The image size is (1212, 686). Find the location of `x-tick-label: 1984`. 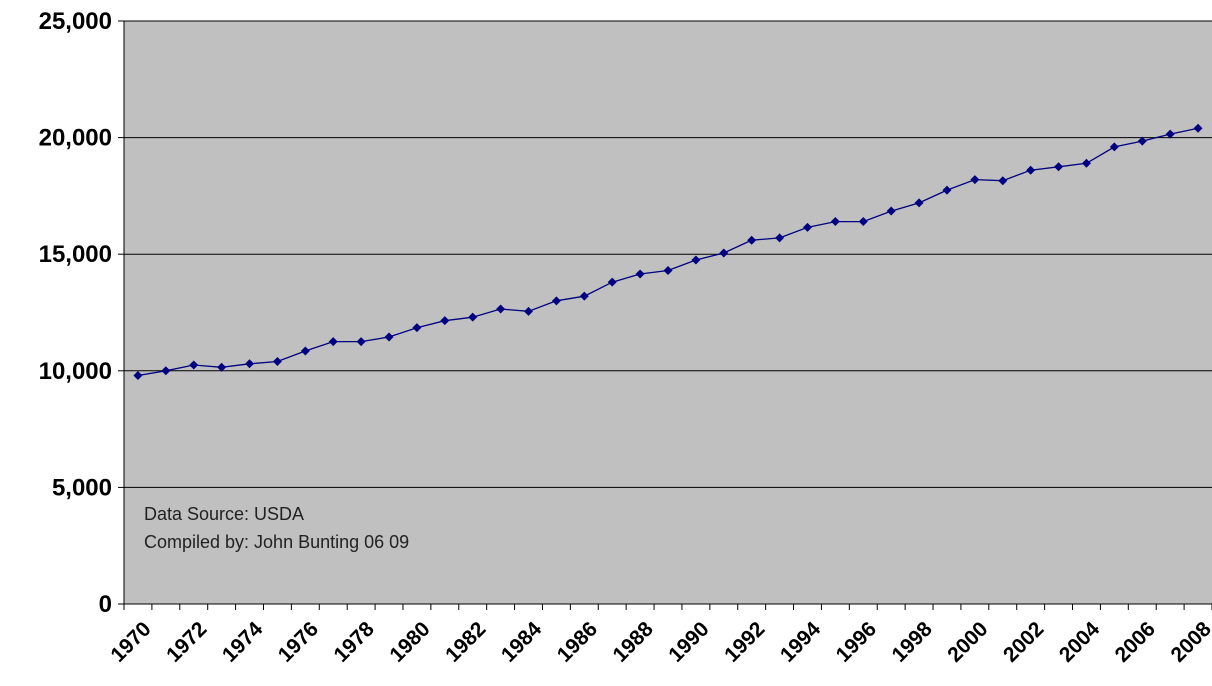

x-tick-label: 1984 is located at coordinates (522, 642).